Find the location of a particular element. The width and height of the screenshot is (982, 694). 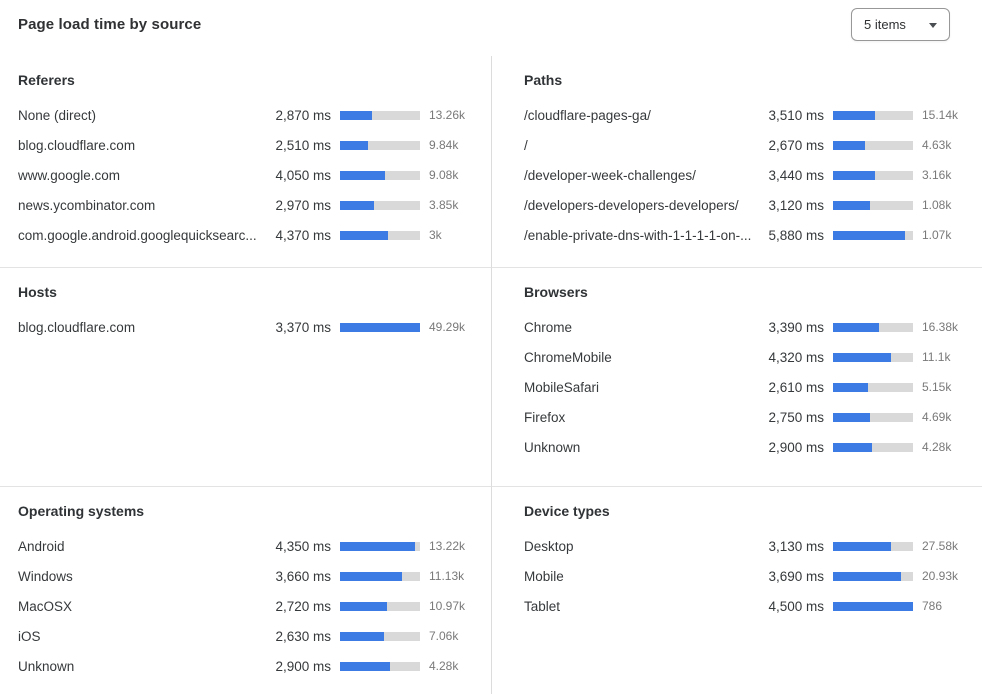

metric-row: blog.cloudflare.com 3,370 ms 49.29k is located at coordinates (249, 327).